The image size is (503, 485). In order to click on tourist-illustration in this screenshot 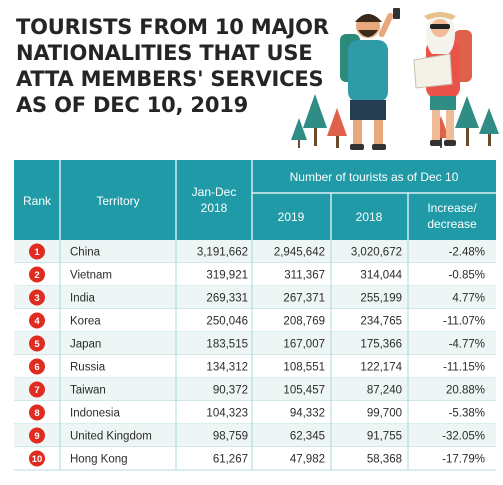, I will do `click(395, 79)`.